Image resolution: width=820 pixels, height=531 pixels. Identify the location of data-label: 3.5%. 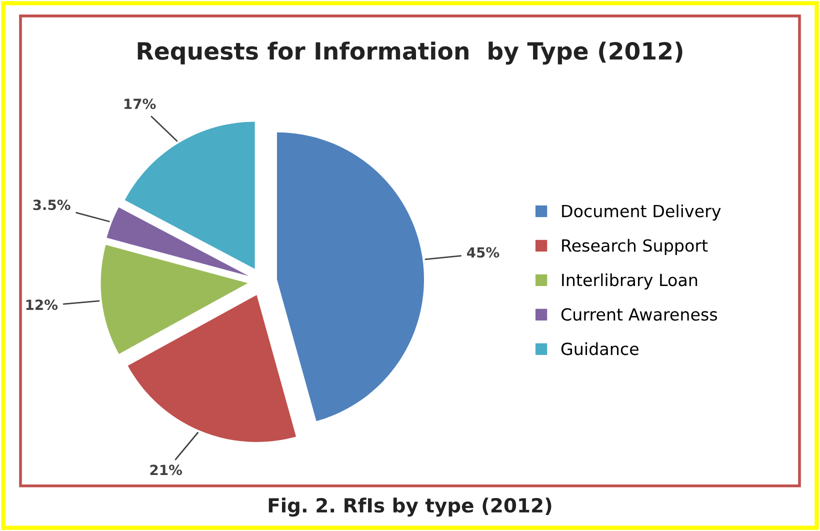
(51, 205).